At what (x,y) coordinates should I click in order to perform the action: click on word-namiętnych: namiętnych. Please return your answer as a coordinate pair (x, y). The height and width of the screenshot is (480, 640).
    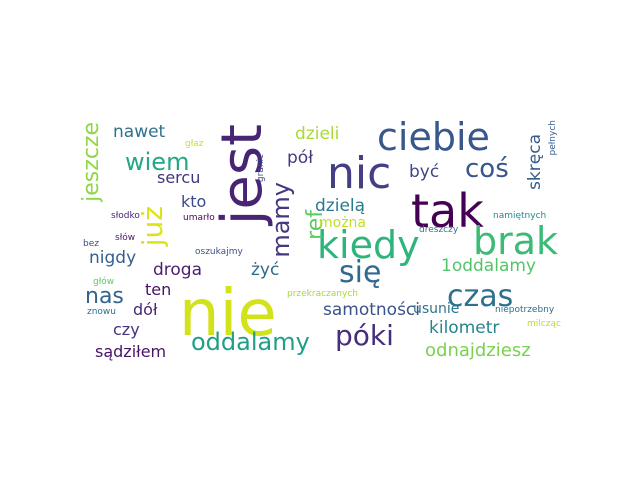
    Looking at the image, I should click on (520, 216).